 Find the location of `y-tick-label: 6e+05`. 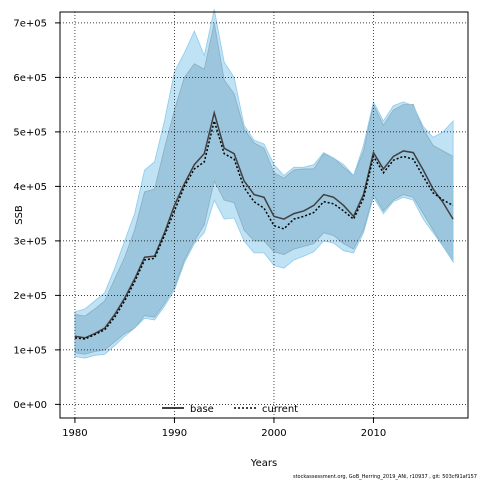

y-tick-label: 6e+05 is located at coordinates (30, 78).